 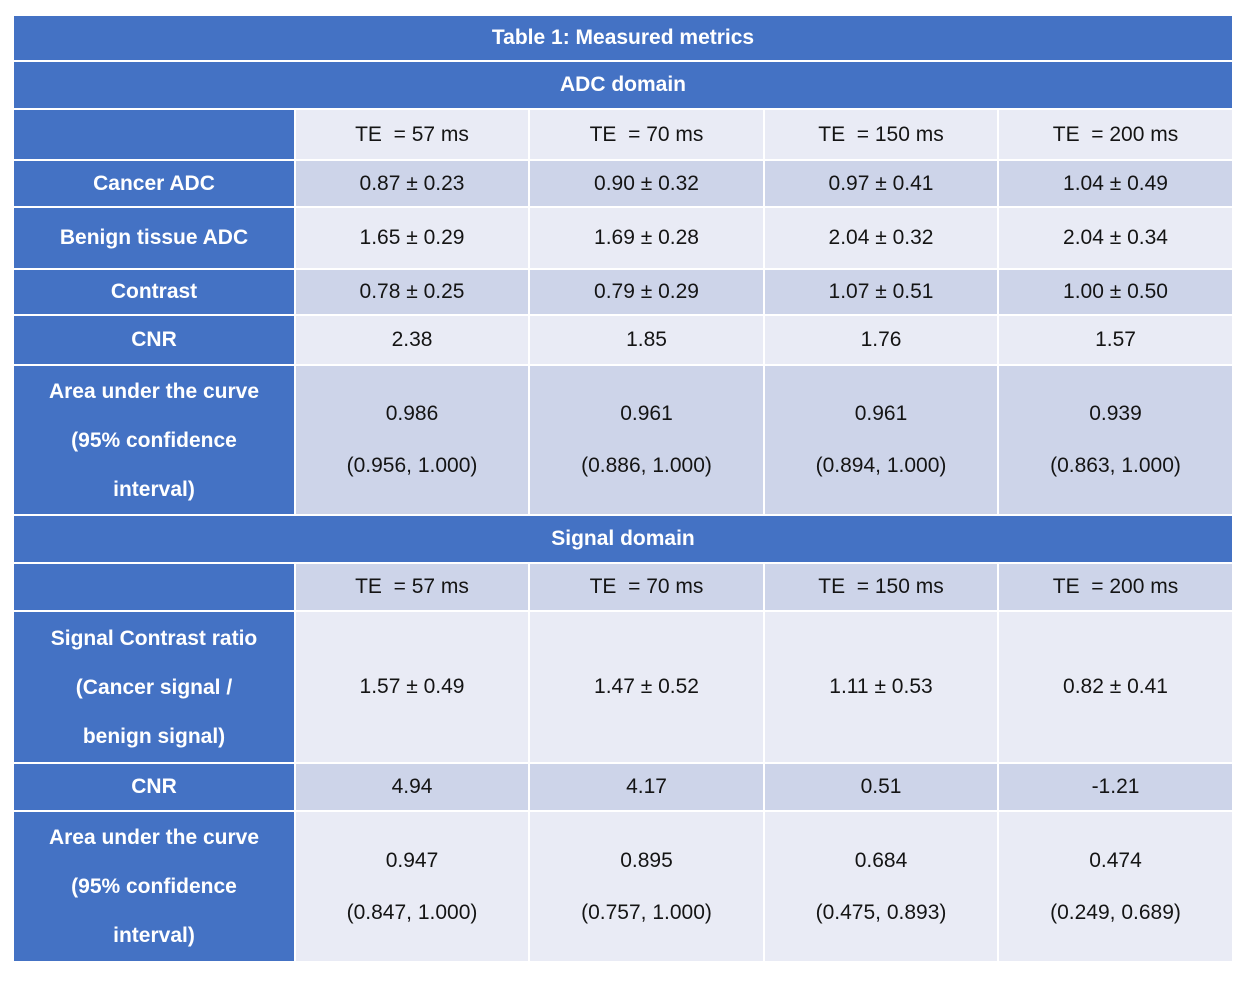 I want to click on col-header-te70-adc: TE = 70 ms, so click(x=646, y=134).